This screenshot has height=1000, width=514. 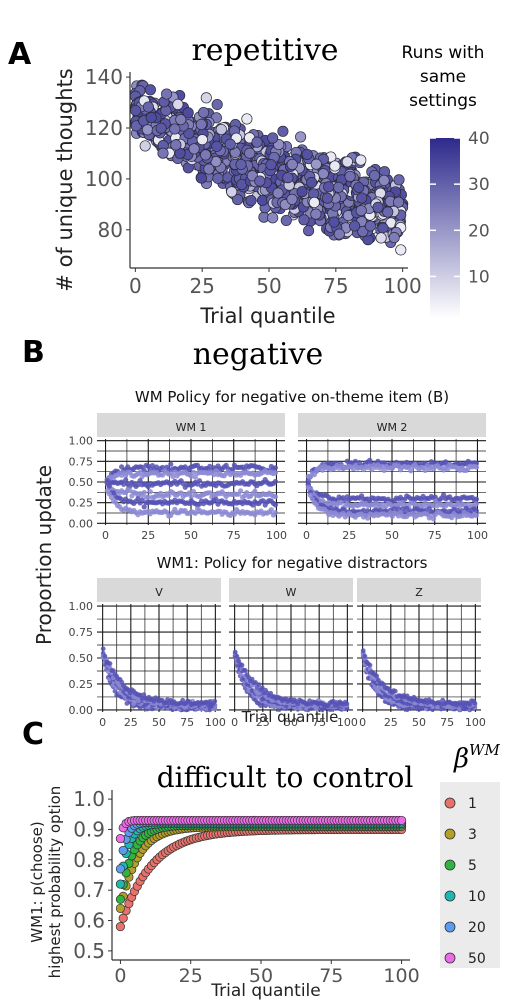 What do you see at coordinates (104, 179) in the screenshot?
I see `a-y-tick-label: 100` at bounding box center [104, 179].